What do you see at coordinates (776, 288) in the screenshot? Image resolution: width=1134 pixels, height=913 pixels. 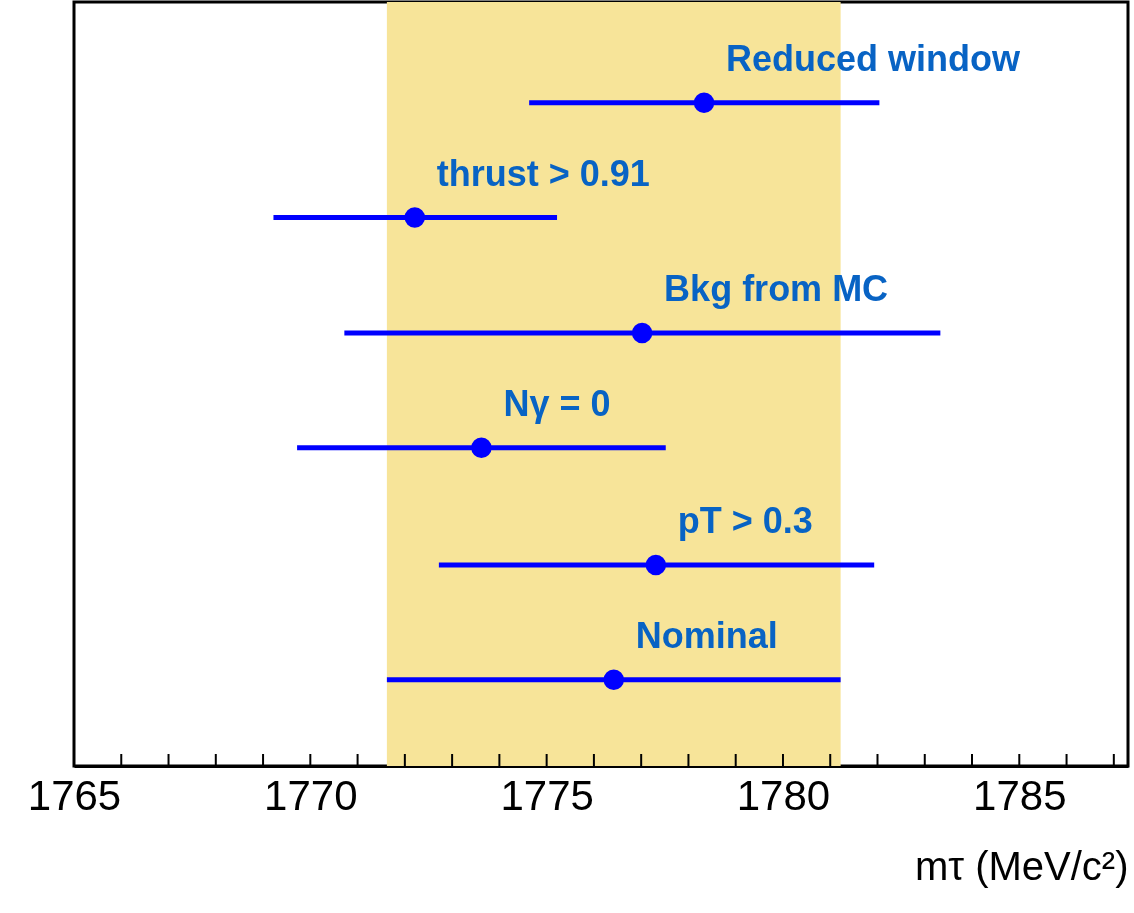 I see `annotation: Bkg from MC` at bounding box center [776, 288].